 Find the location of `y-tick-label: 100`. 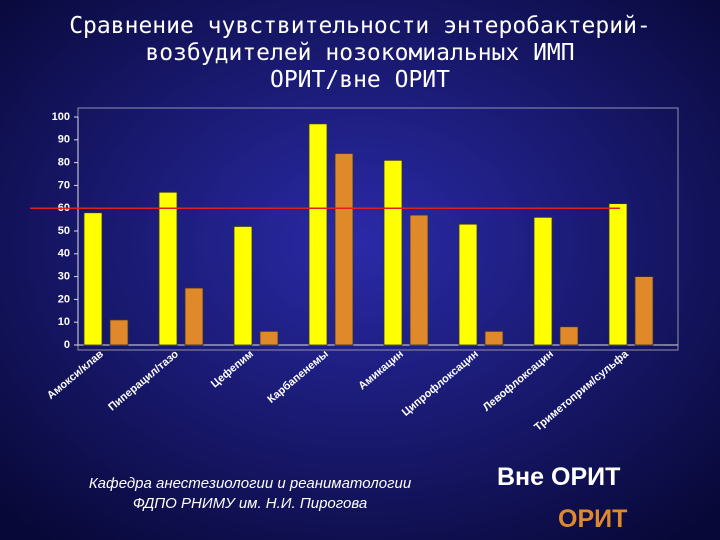

y-tick-label: 100 is located at coordinates (61, 117).